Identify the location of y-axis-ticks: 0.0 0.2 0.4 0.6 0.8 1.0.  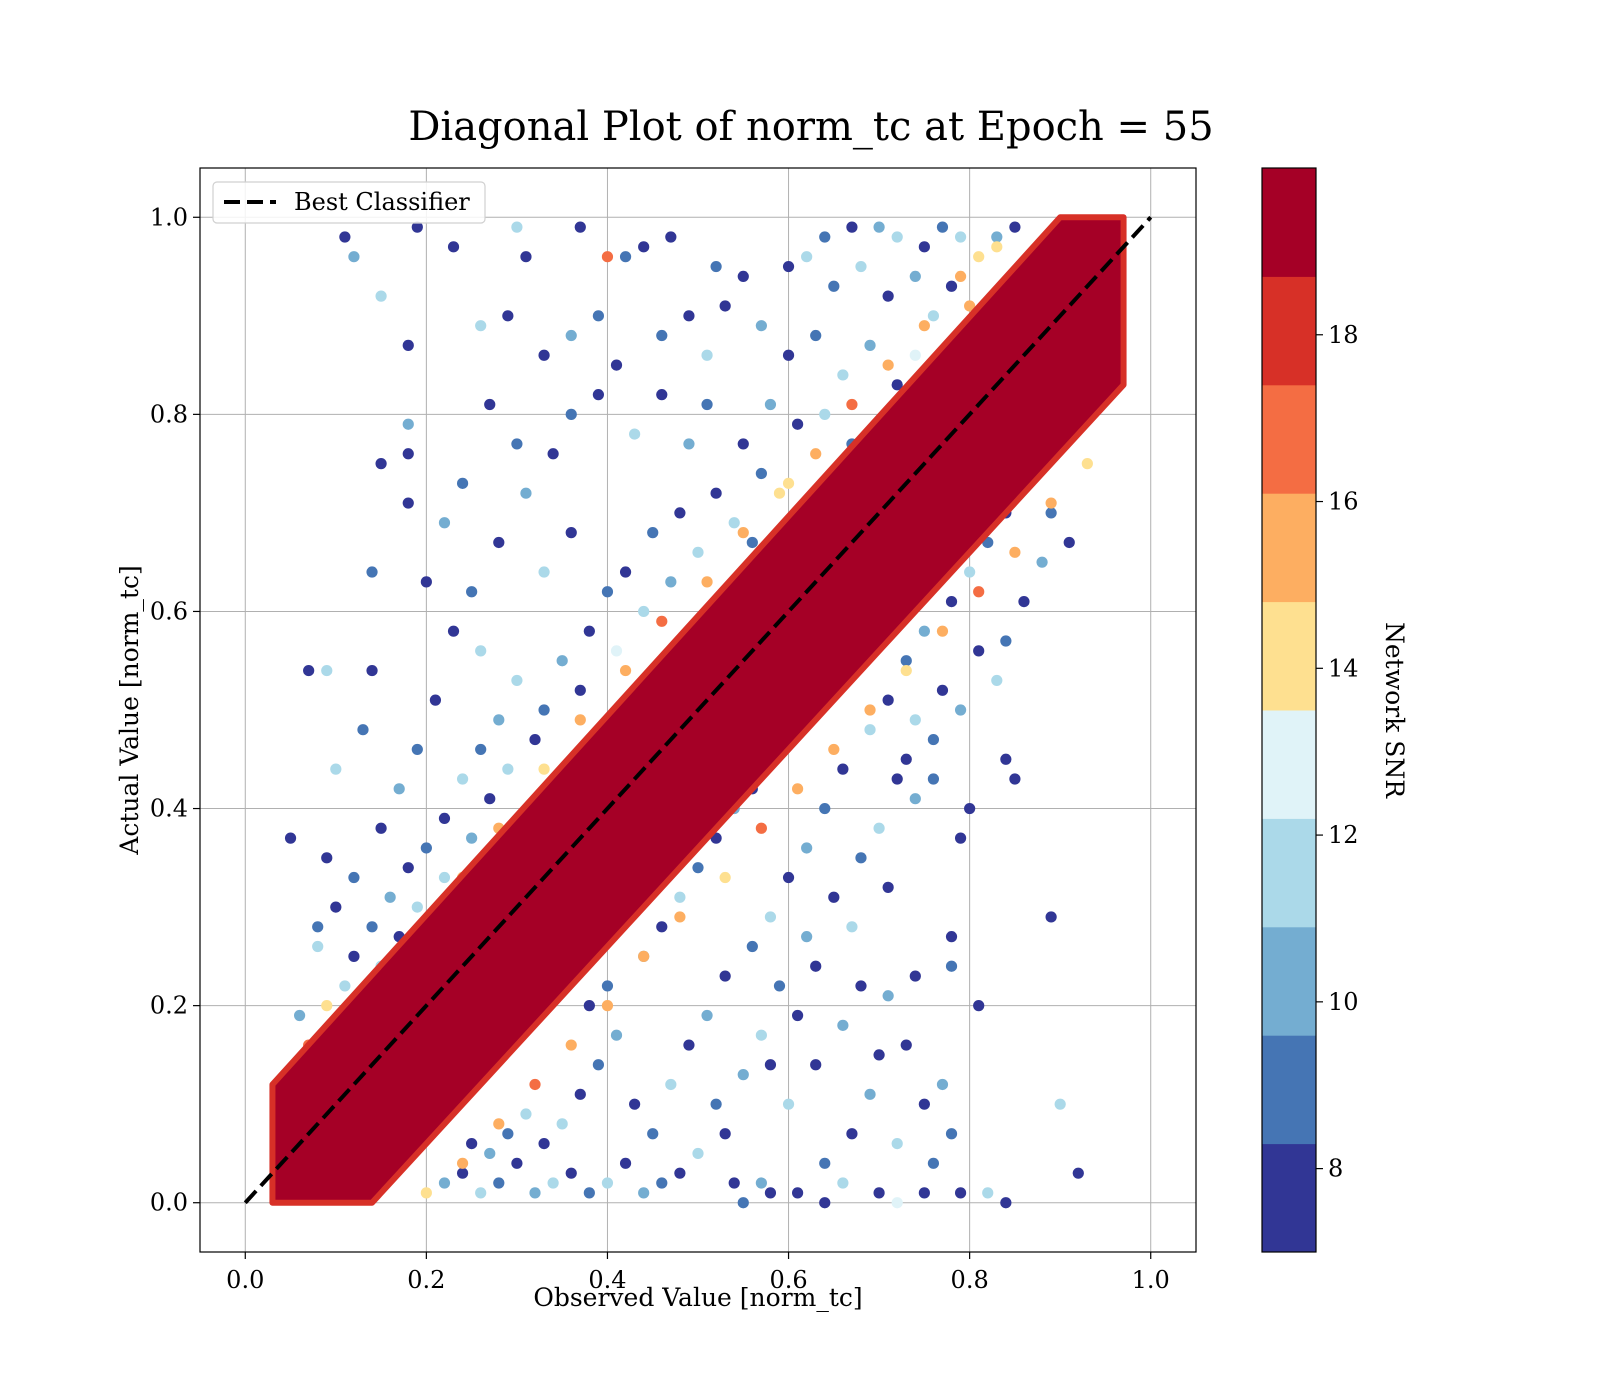
(175, 710).